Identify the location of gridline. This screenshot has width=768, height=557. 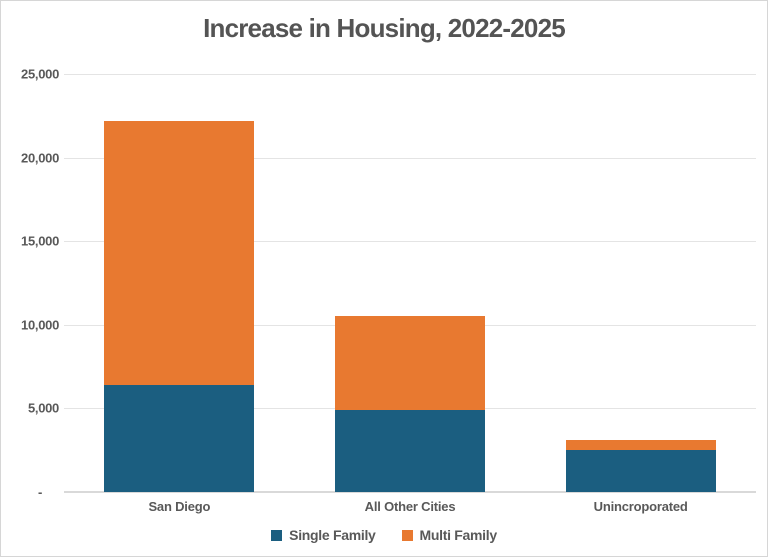
(410, 74).